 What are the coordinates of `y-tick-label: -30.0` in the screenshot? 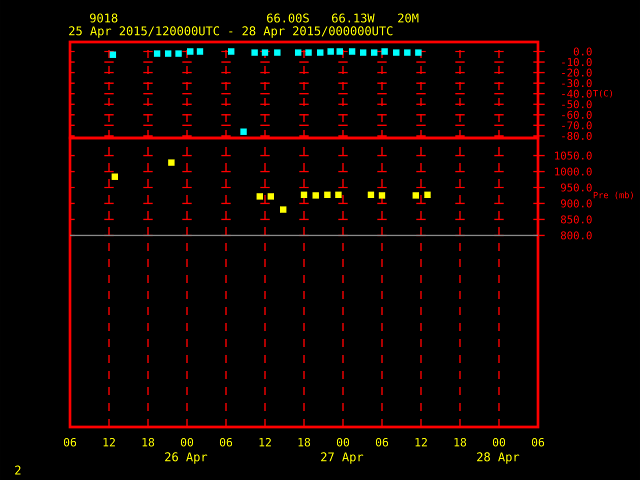 It's located at (577, 83).